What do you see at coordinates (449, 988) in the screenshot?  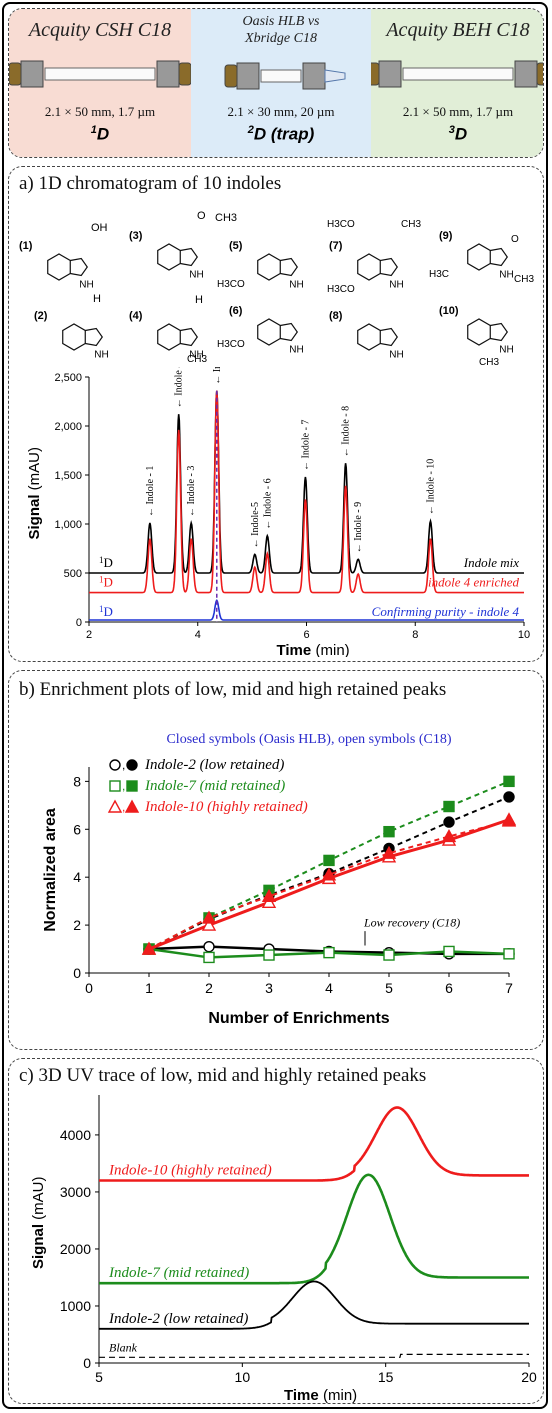 I see `x-tick-label: 6` at bounding box center [449, 988].